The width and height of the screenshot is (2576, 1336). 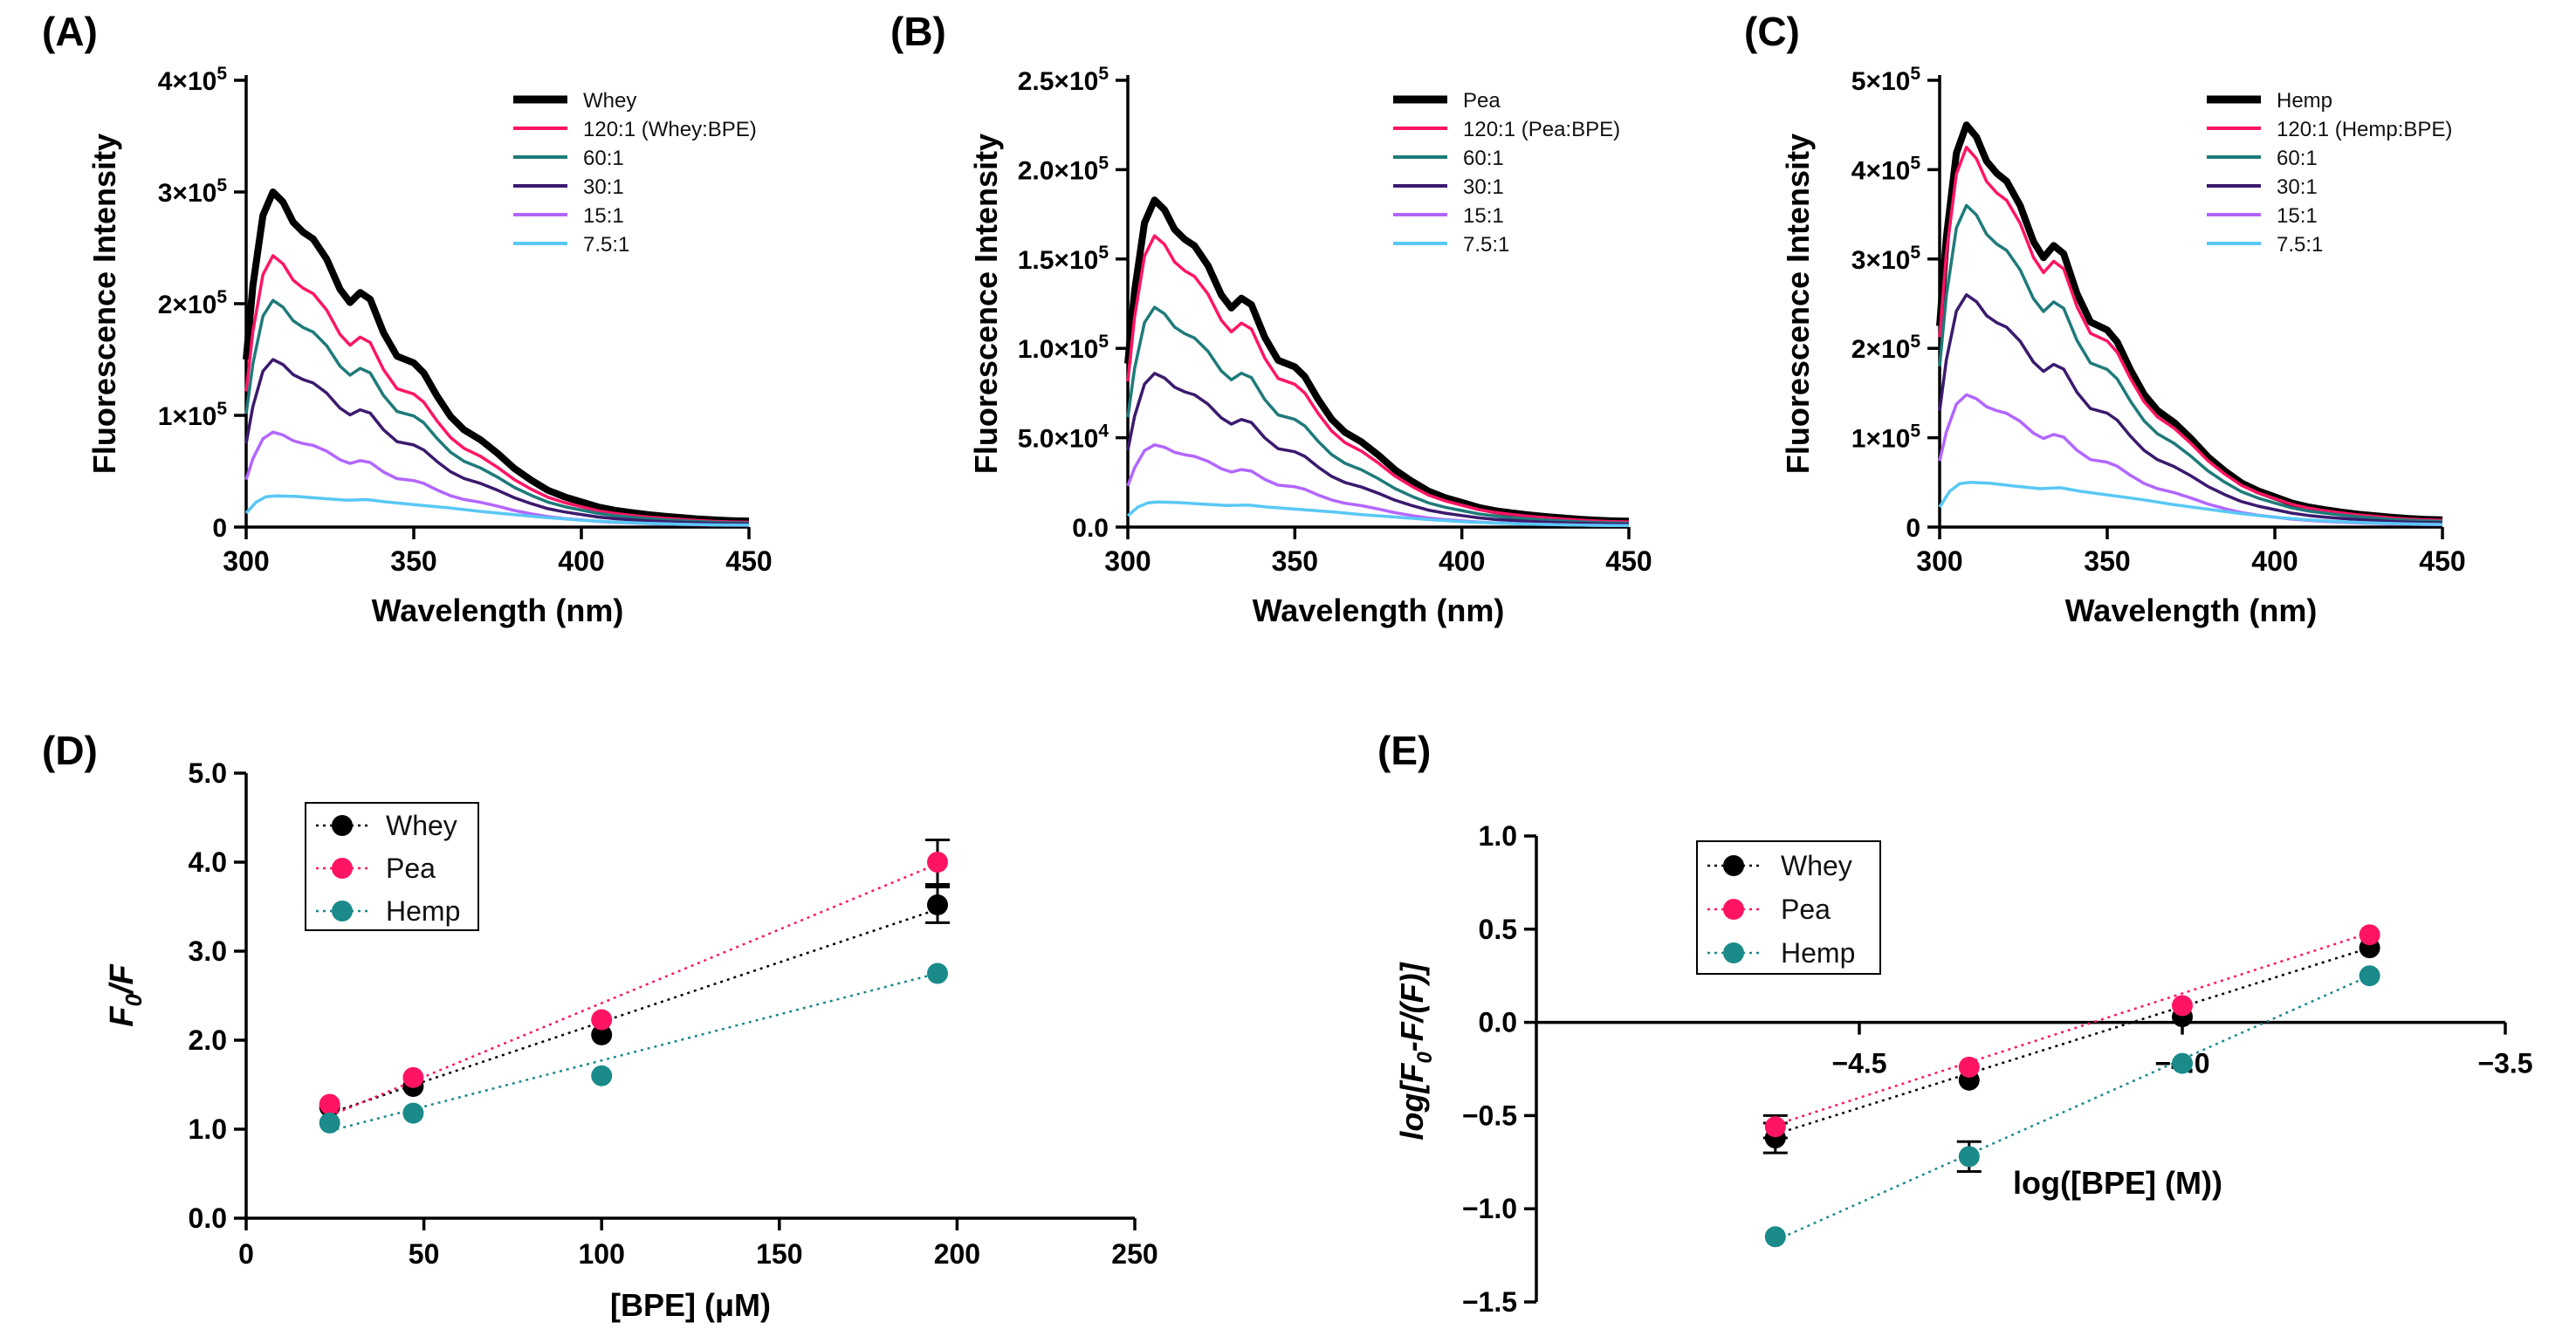 I want to click on x-tick-label: −3.5, so click(x=2504, y=1063).